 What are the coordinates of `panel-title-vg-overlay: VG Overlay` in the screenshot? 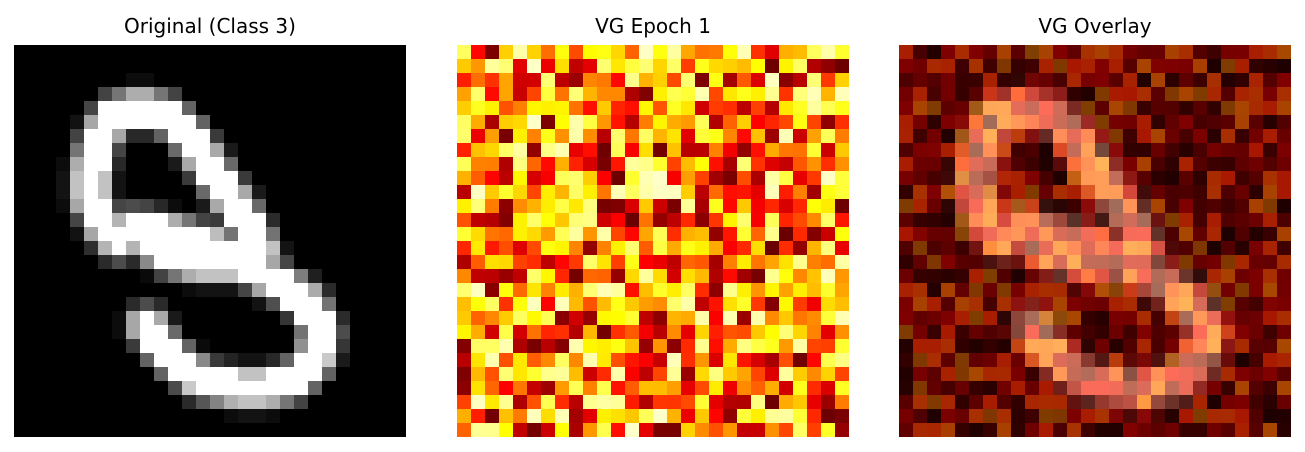 It's located at (1095, 26).